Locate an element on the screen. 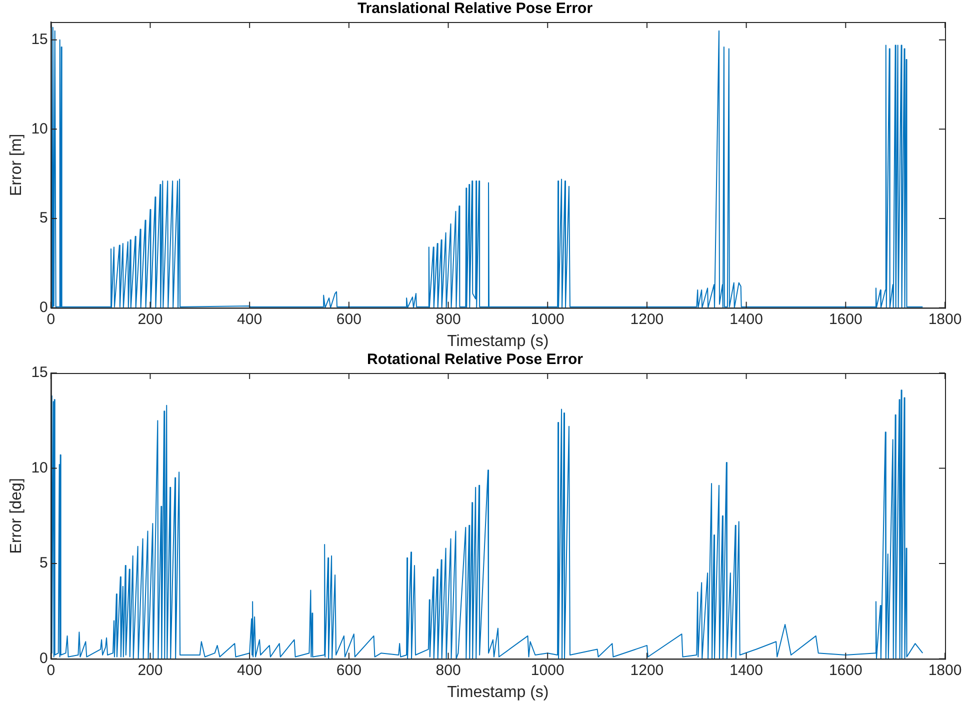 Image resolution: width=965 pixels, height=702 pixels. y-axis-title: Error [deg] is located at coordinates (17, 516).